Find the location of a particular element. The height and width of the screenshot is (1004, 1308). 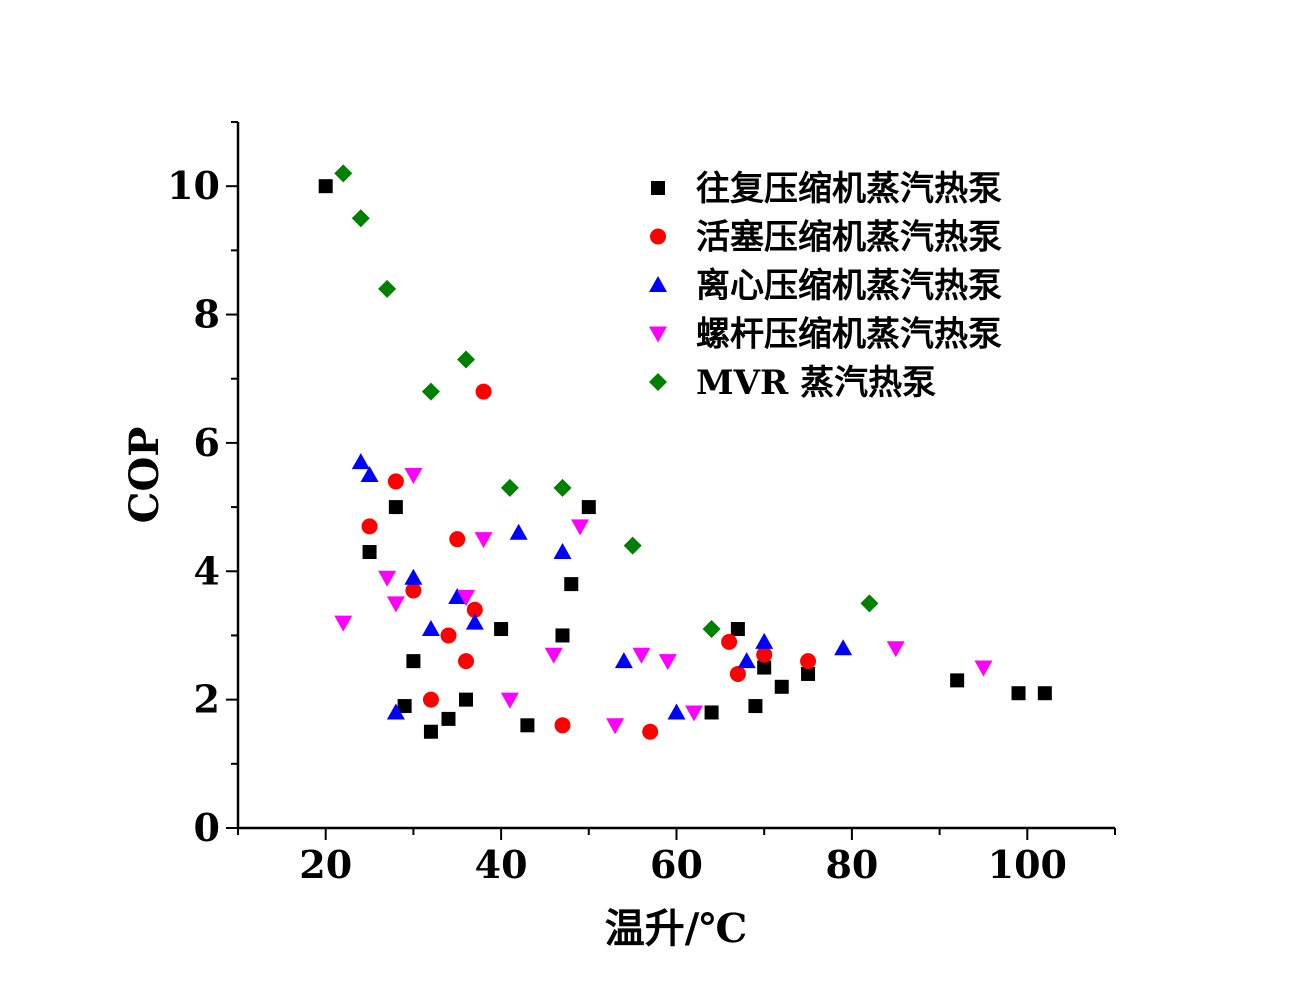

legend-label-2: 活塞压缩机蒸汽热泵 is located at coordinates (849, 238).